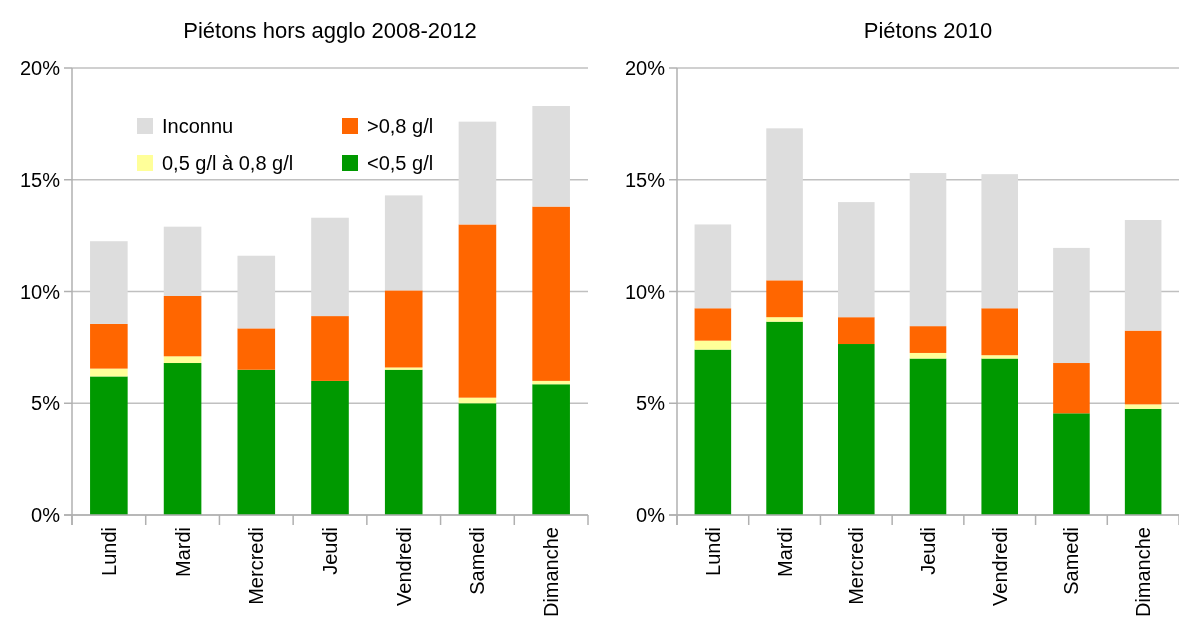 Image resolution: width=1179 pixels, height=627 pixels. I want to click on legend-label: <0,5 g/l, so click(400, 163).